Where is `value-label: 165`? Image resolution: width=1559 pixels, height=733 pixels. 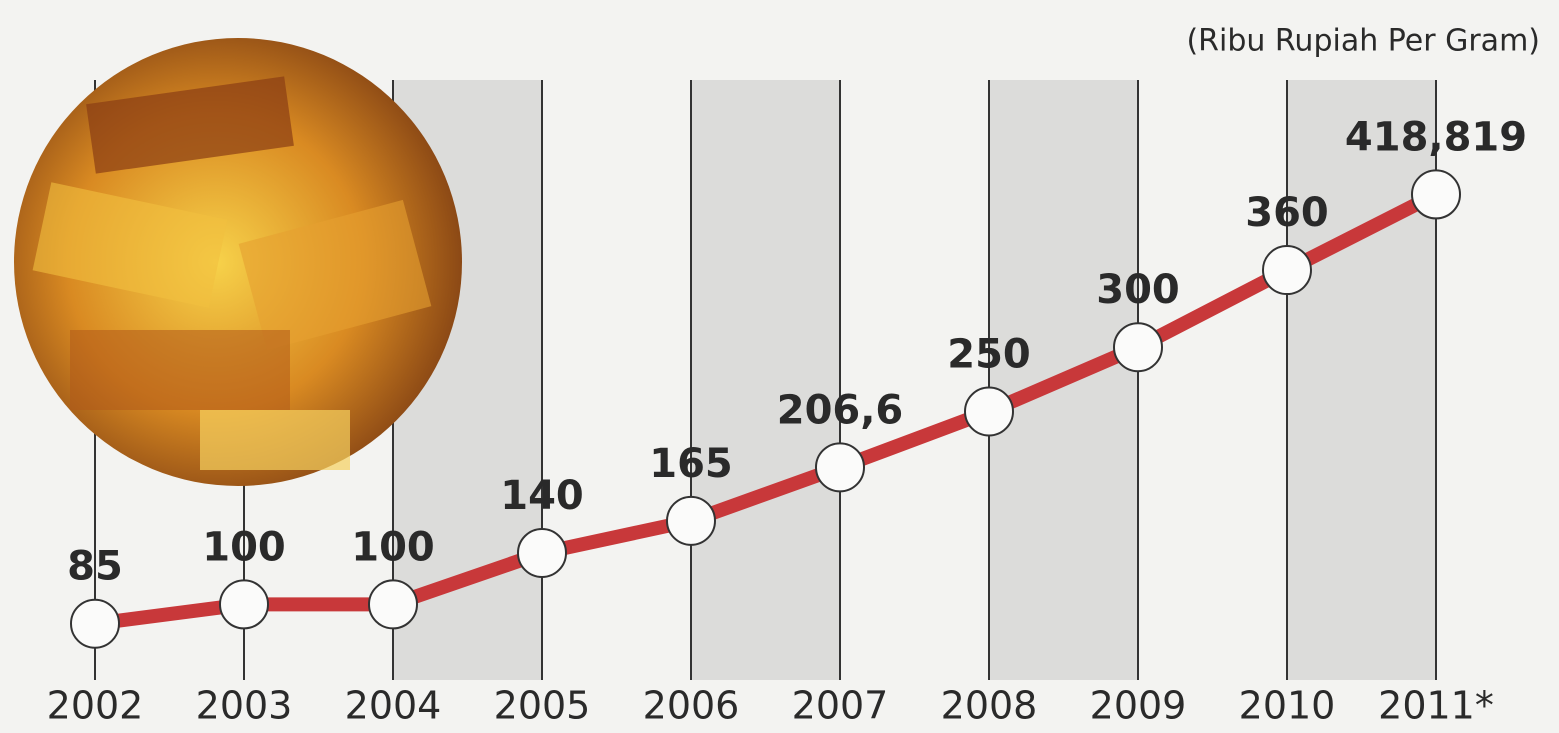
value-label: 165 is located at coordinates (691, 464).